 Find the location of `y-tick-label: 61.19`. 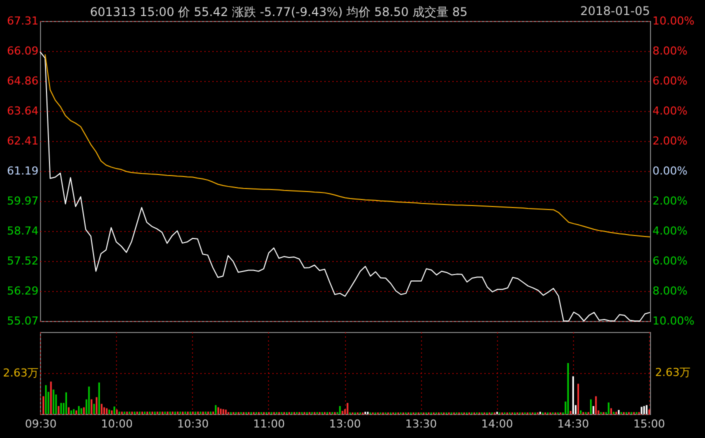

y-tick-label: 61.19 is located at coordinates (22, 171).